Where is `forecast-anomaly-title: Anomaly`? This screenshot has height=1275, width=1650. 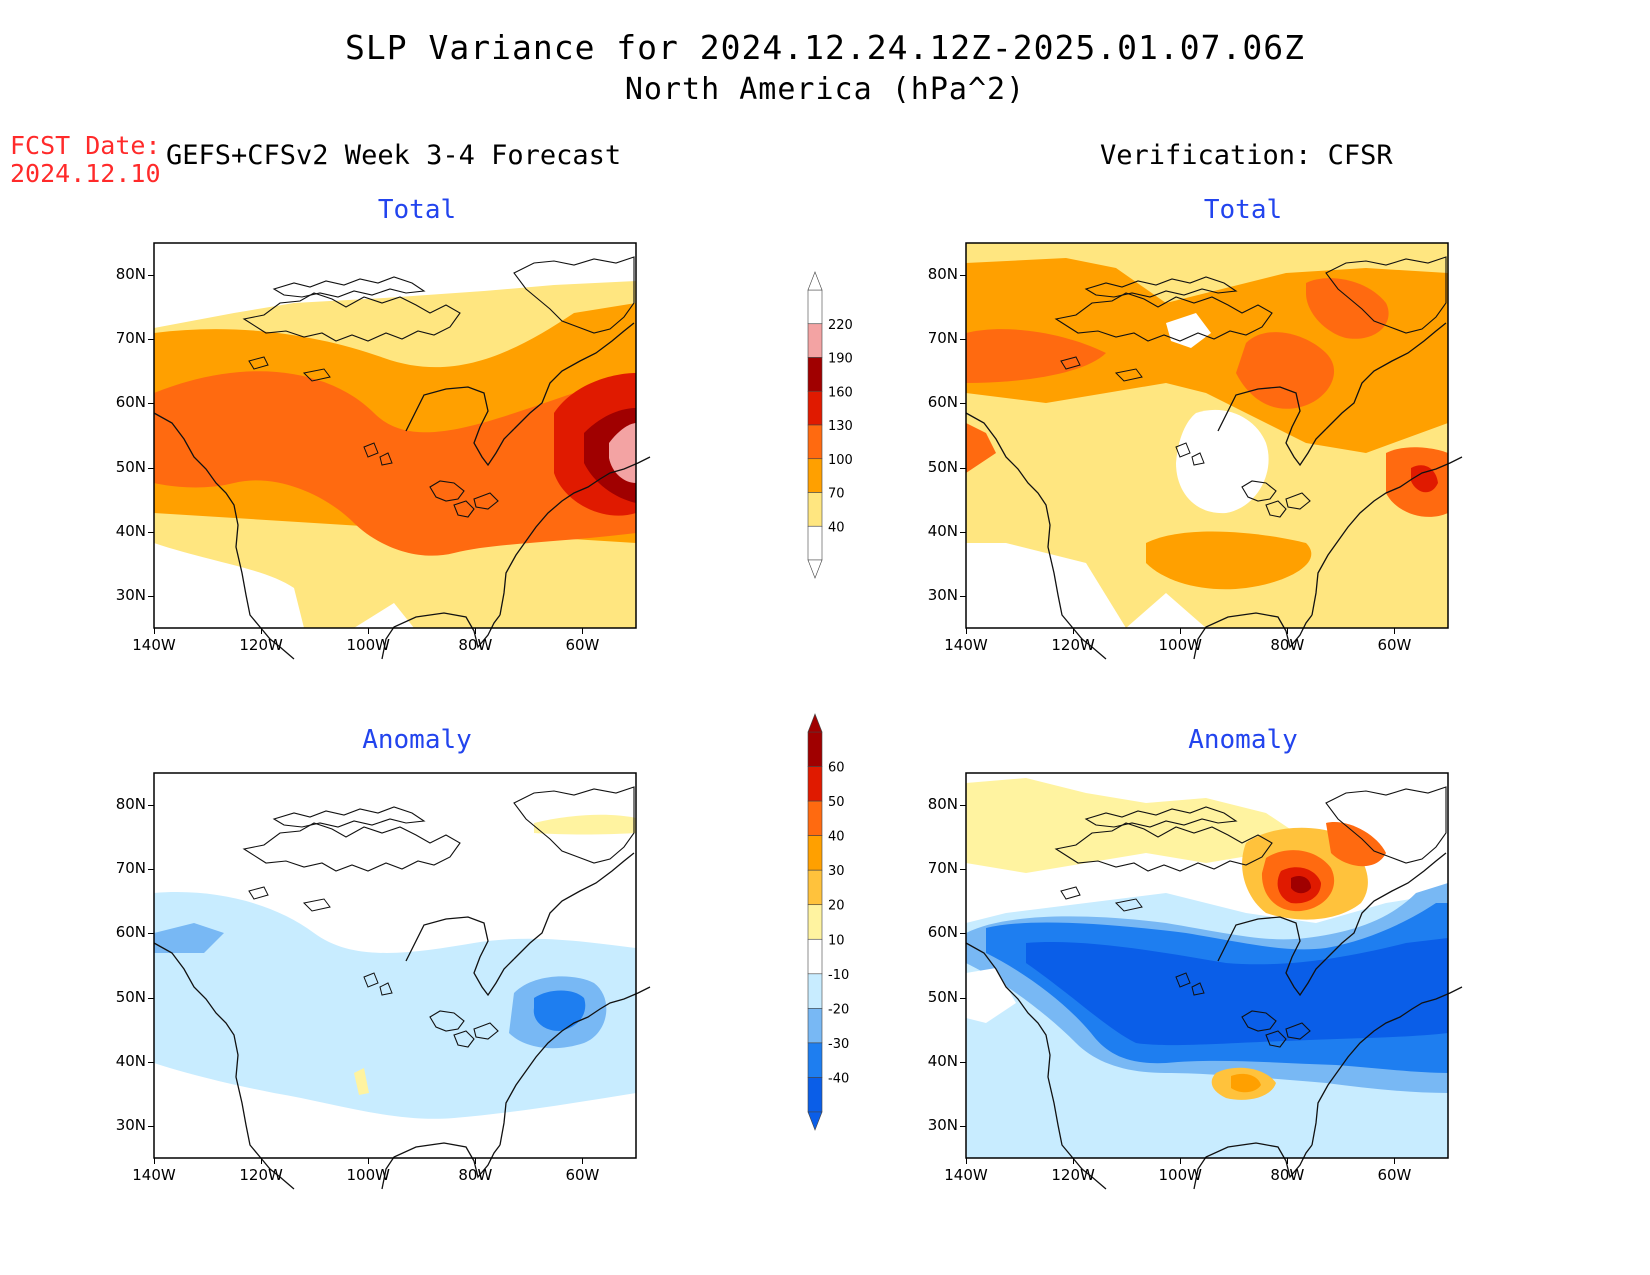
forecast-anomaly-title: Anomaly is located at coordinates (417, 740).